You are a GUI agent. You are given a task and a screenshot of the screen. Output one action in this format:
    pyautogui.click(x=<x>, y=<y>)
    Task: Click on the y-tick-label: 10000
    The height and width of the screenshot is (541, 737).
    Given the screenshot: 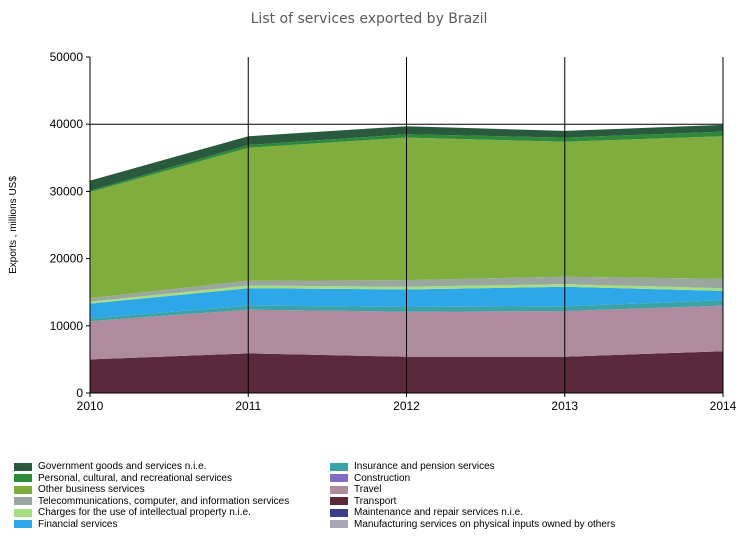 What is the action you would take?
    pyautogui.click(x=67, y=326)
    